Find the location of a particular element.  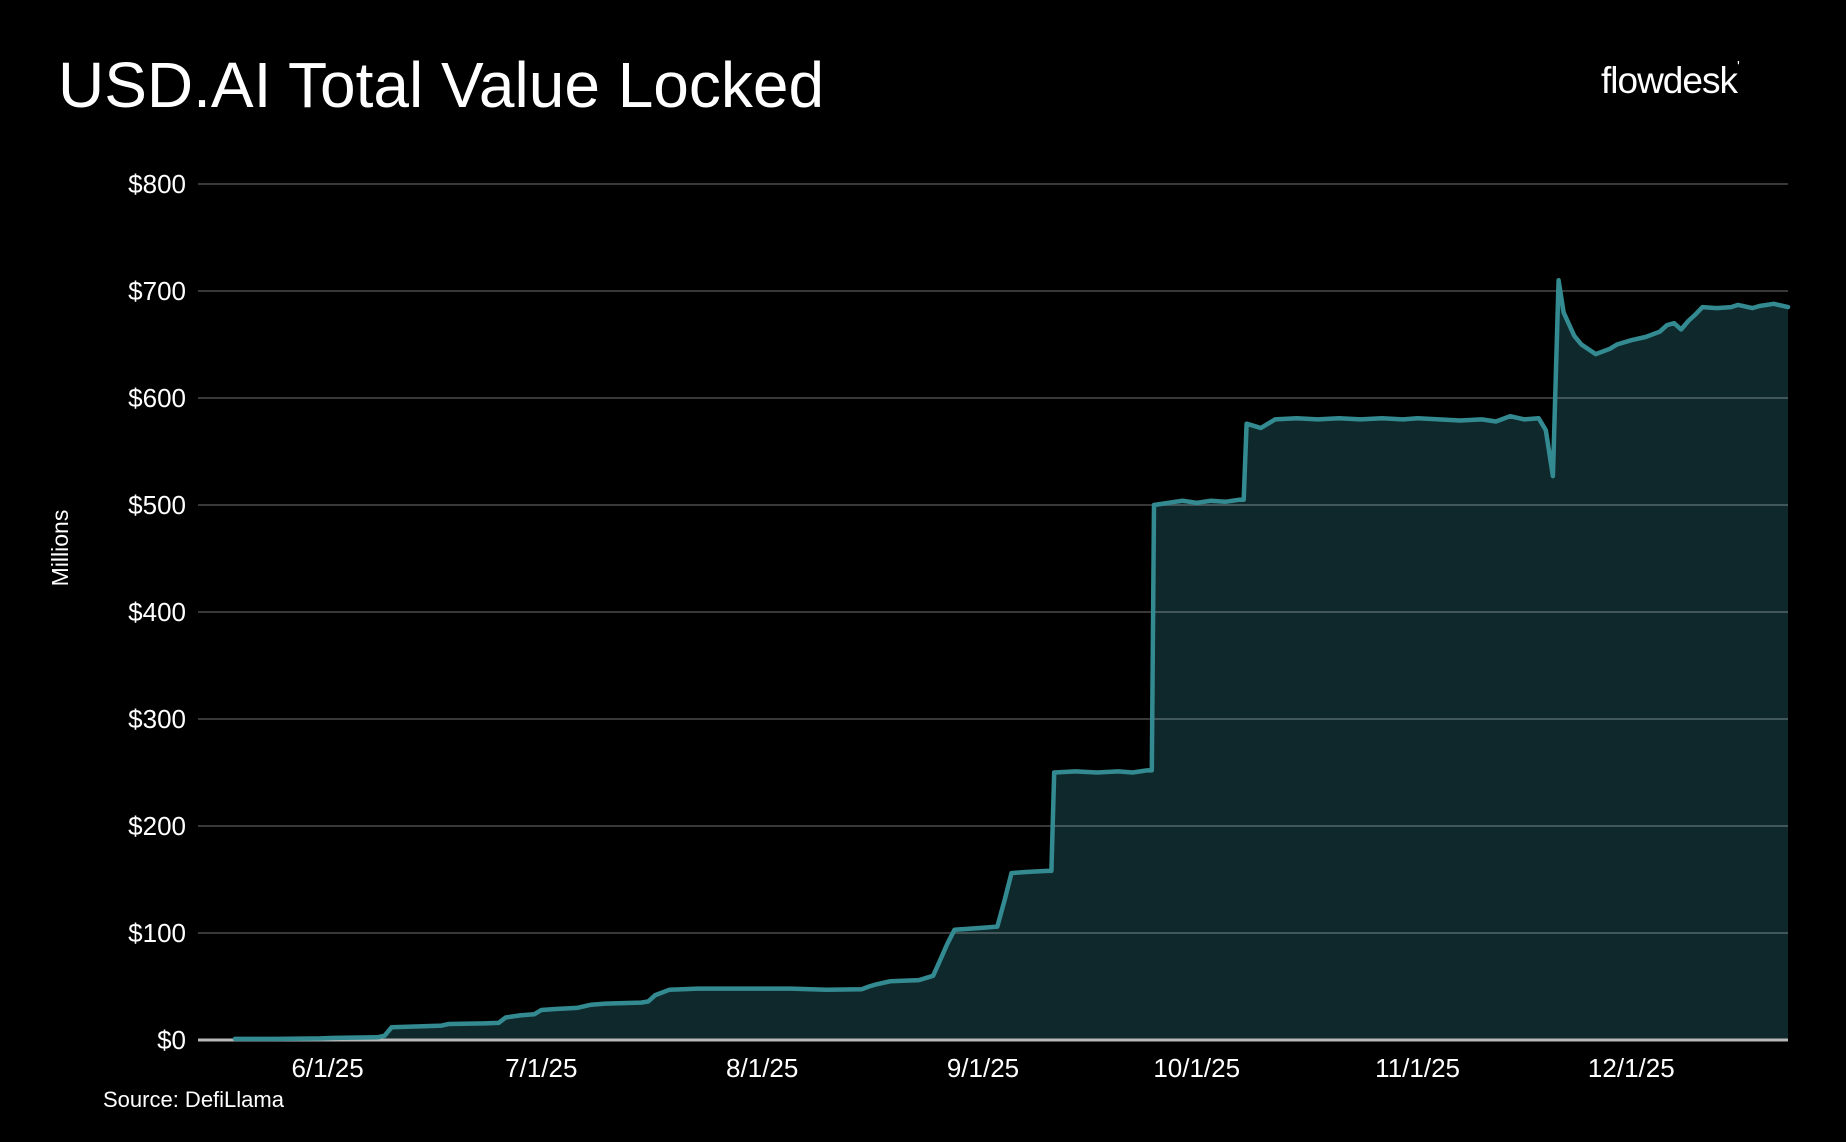

flowdesk-logo: flowdesk' is located at coordinates (1670, 80).